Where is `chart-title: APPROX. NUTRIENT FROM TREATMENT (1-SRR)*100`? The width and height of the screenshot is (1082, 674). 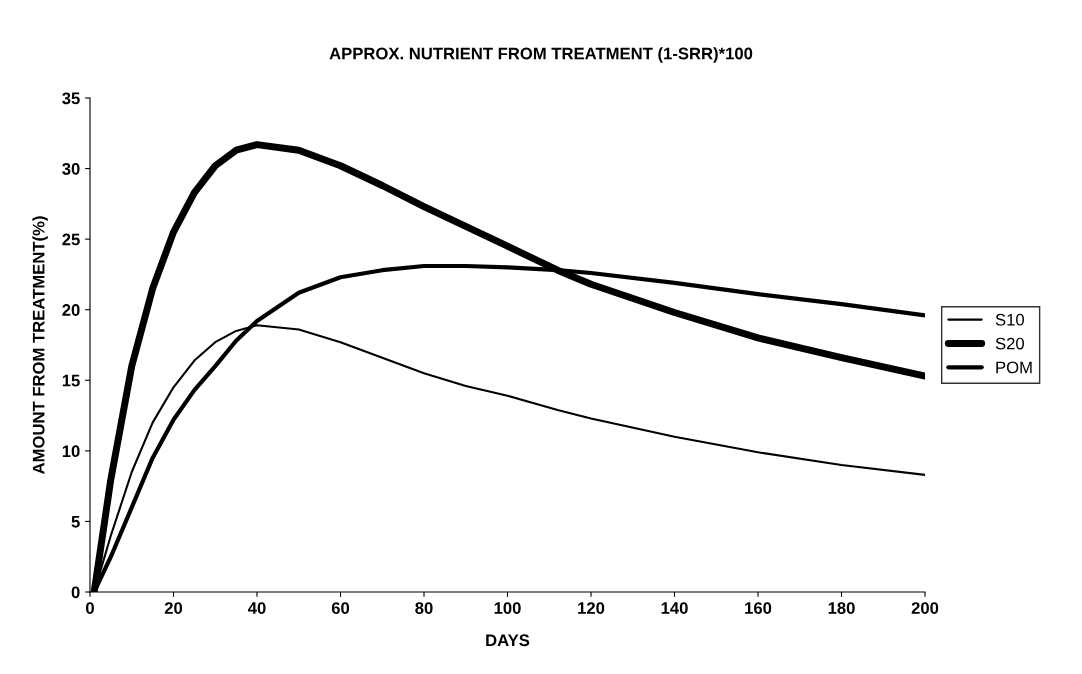 chart-title: APPROX. NUTRIENT FROM TREATMENT (1-SRR)*100 is located at coordinates (541, 55).